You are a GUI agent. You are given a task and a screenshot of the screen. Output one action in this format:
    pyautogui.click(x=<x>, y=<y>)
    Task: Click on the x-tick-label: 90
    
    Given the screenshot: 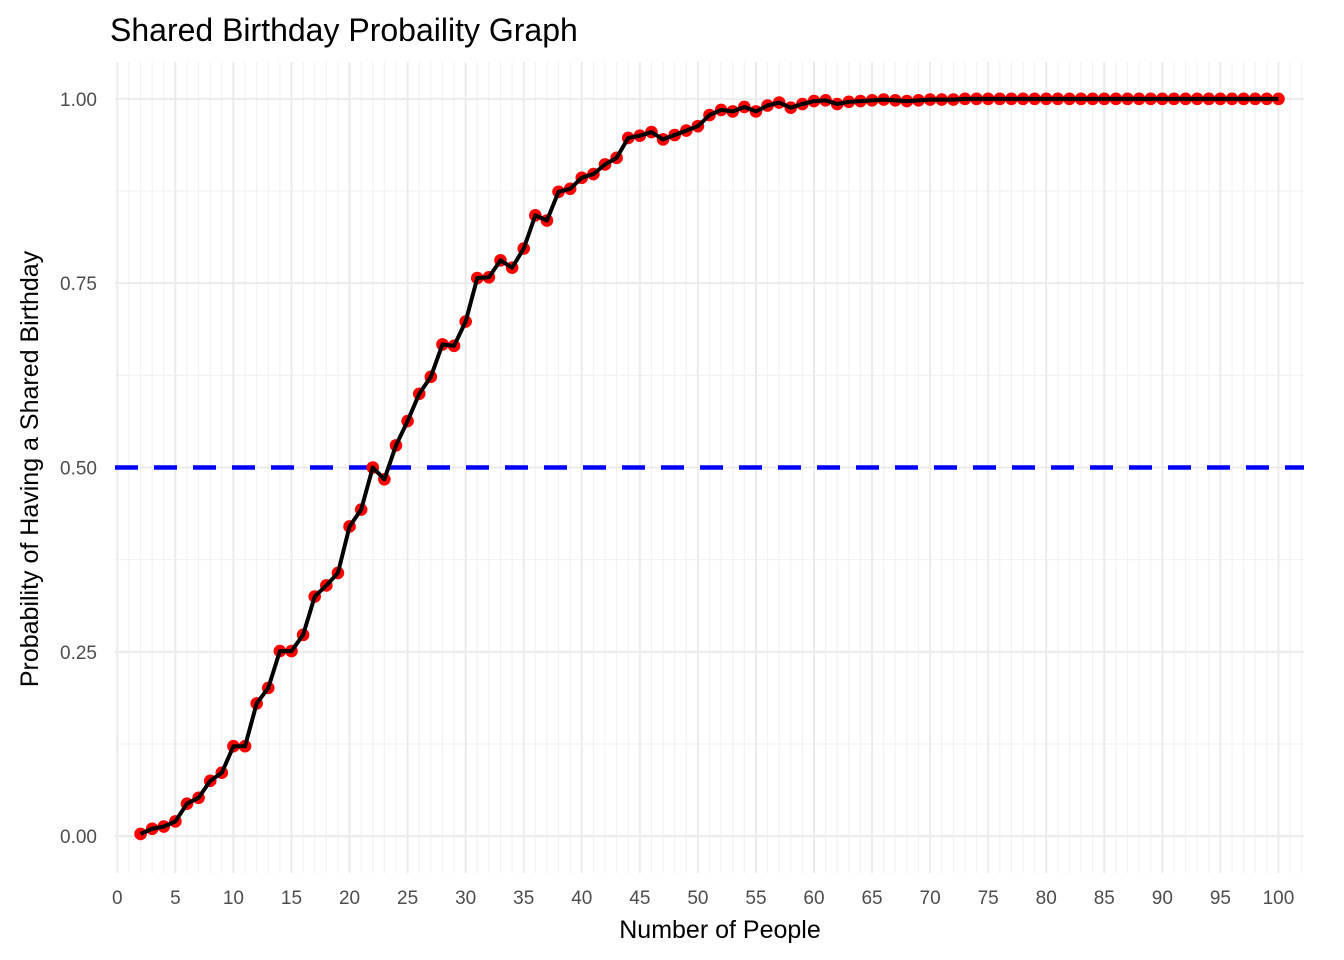 What is the action you would take?
    pyautogui.click(x=1162, y=898)
    